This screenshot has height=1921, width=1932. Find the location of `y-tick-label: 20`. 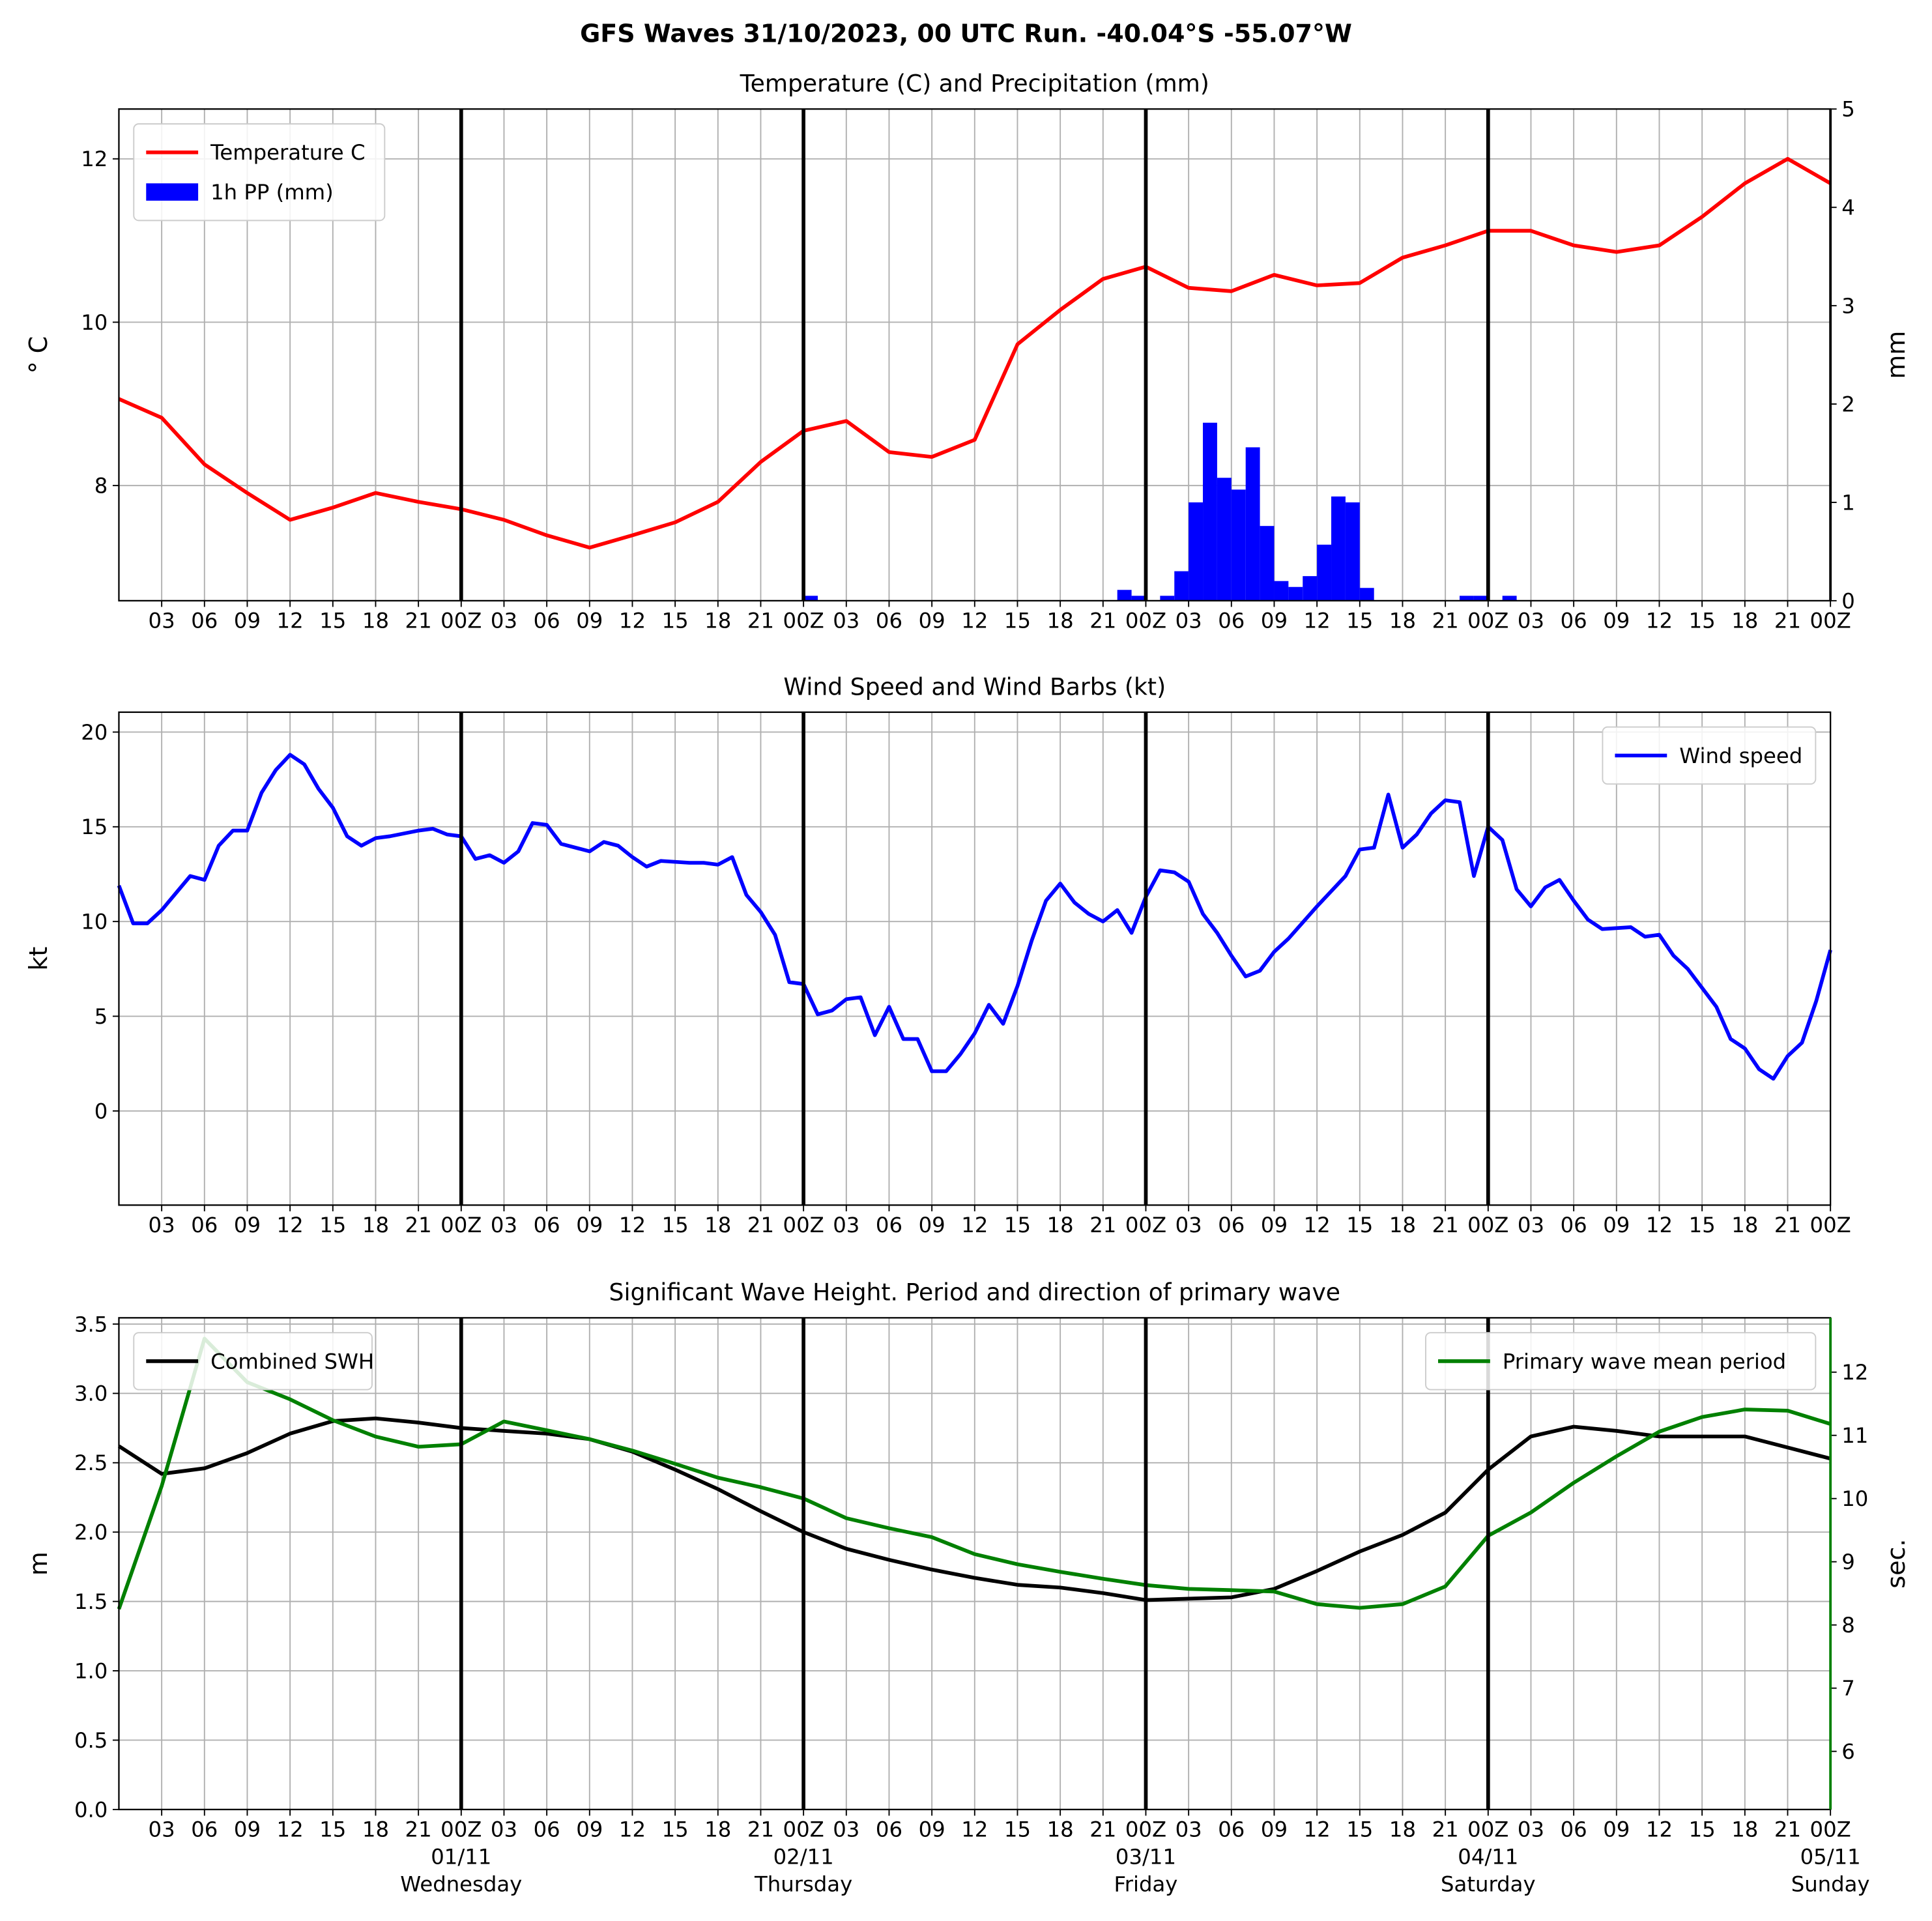

y-tick-label: 20 is located at coordinates (94, 732).